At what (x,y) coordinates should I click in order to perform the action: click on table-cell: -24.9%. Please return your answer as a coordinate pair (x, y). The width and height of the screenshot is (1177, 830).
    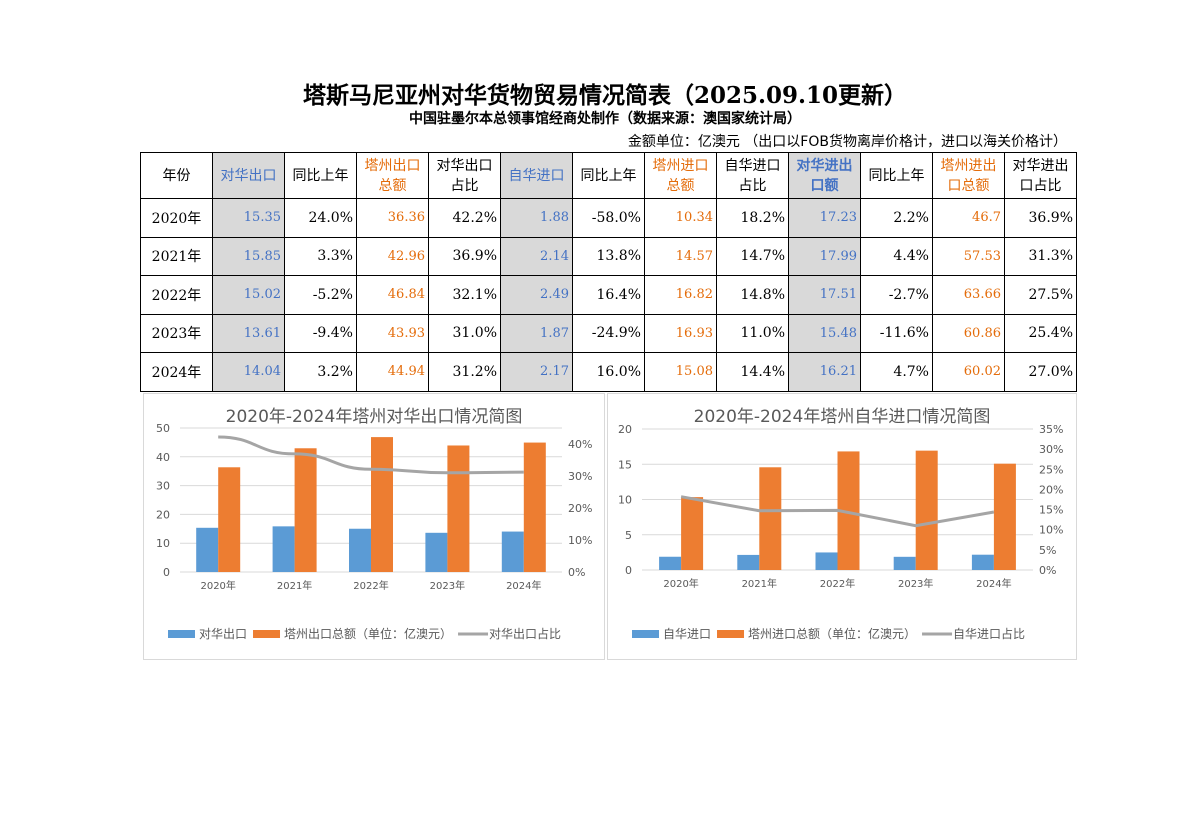
    Looking at the image, I should click on (608, 333).